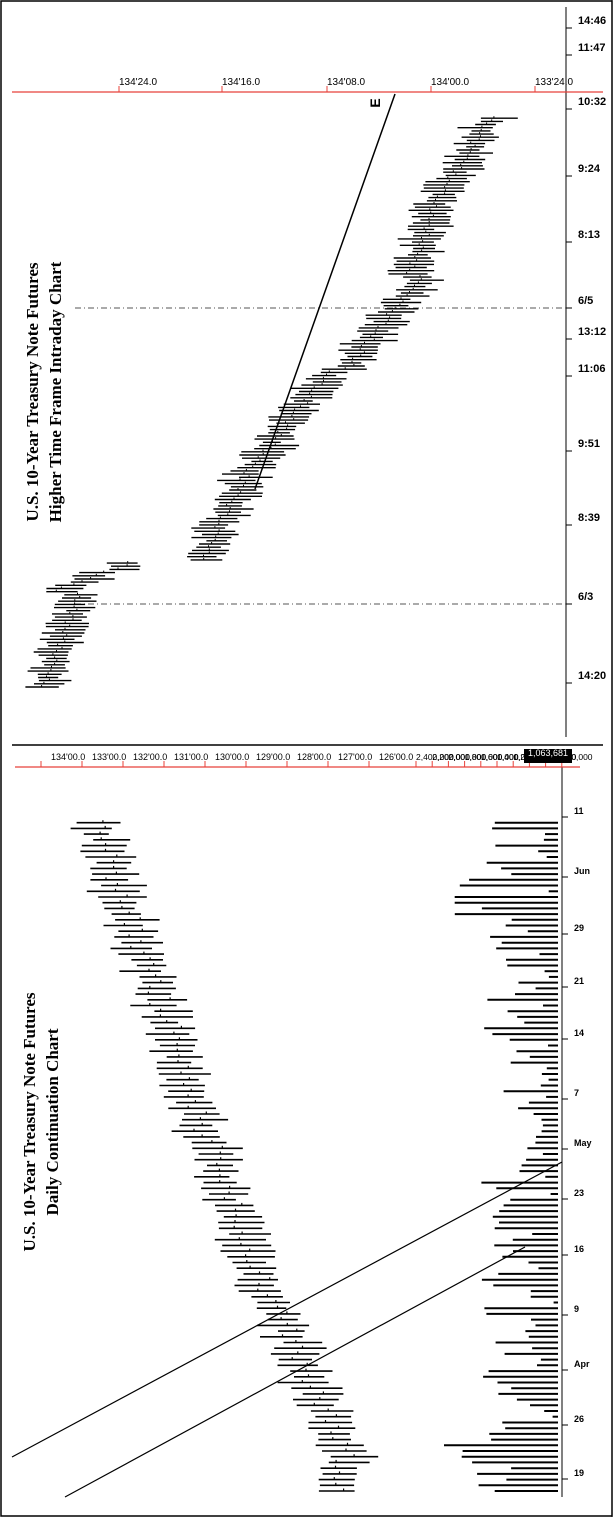  Describe the element at coordinates (52, 1121) in the screenshot. I see `daily-subtitle: Daily Continuation Chart` at that location.